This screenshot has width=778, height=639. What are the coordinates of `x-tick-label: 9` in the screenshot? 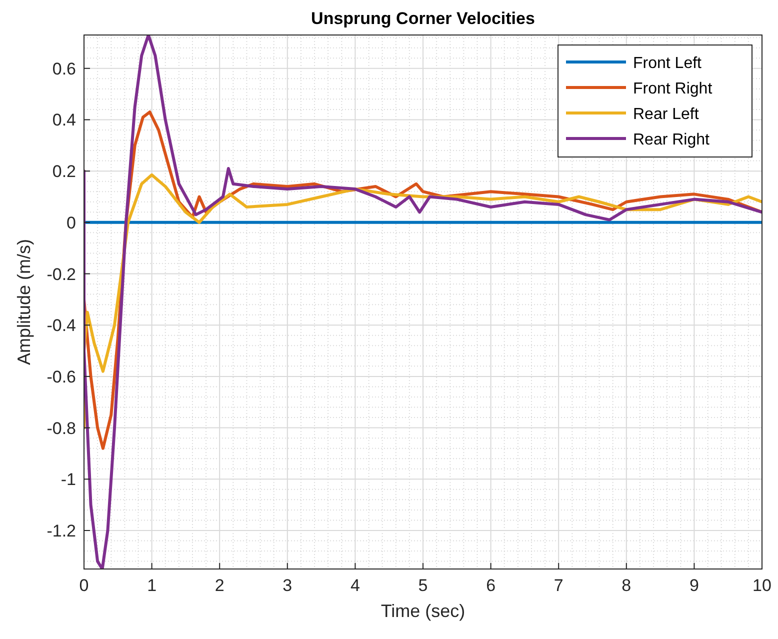 It's located at (694, 585).